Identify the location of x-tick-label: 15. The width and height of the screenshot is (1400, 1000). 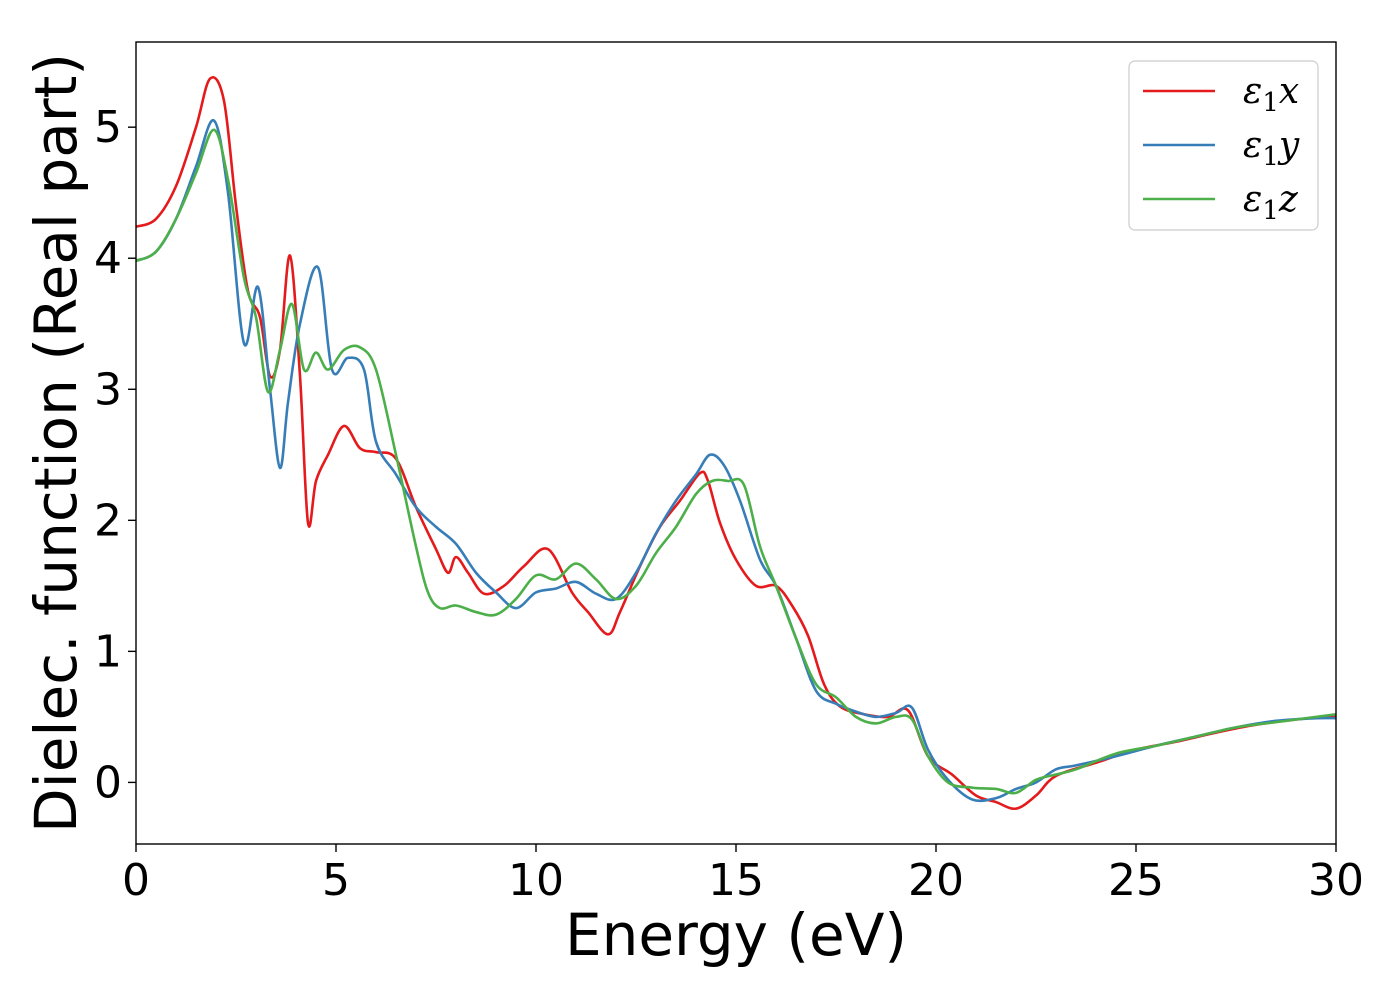
(736, 880).